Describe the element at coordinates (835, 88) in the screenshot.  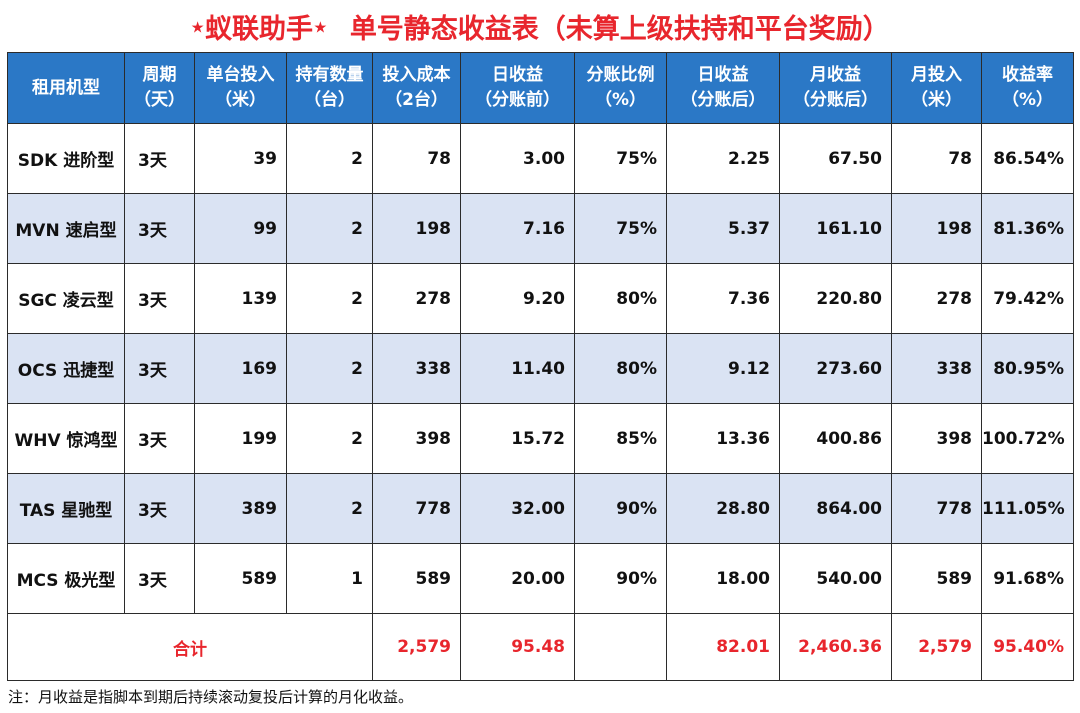
I see `header-monthly: 月收益 （分账后）` at that location.